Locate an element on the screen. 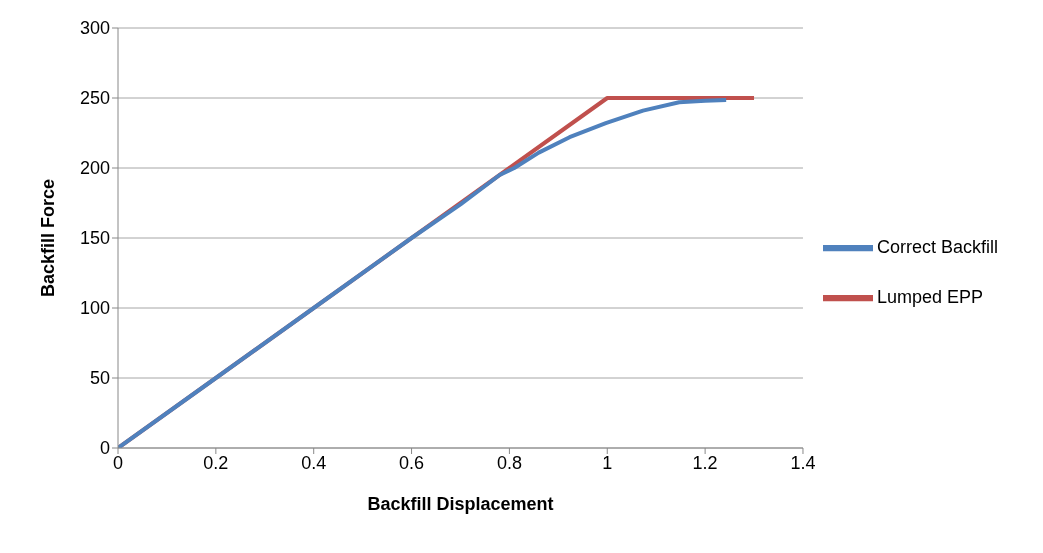  y-tick-label: 50 is located at coordinates (99, 378).